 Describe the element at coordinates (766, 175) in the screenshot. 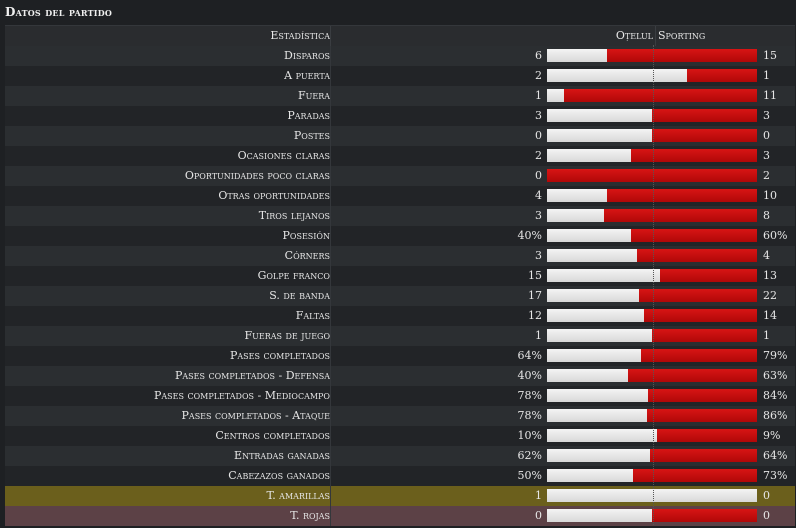

I see `away-value: 2` at that location.